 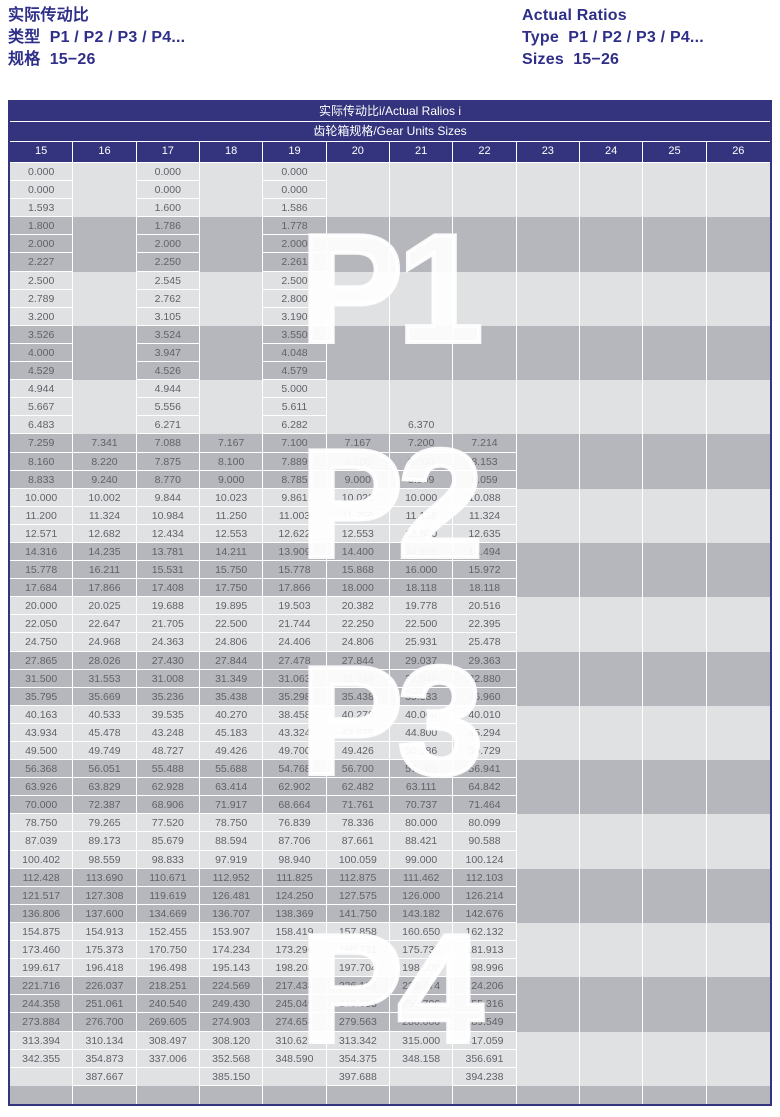 I want to click on ratio-cell: 342.355, so click(x=42, y=1058).